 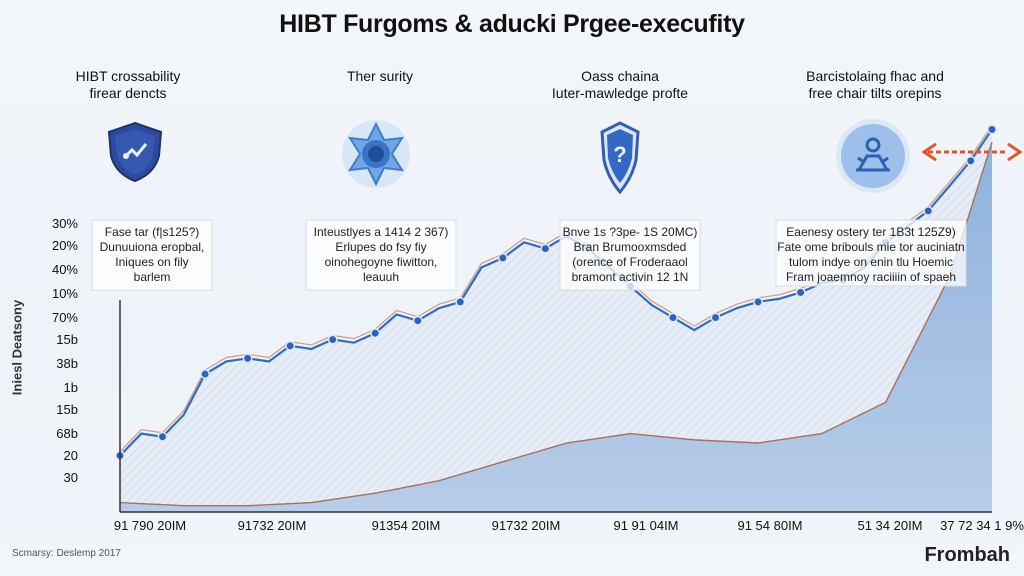 I want to click on x-tick-label: 51 34 20IM, so click(x=889, y=525).